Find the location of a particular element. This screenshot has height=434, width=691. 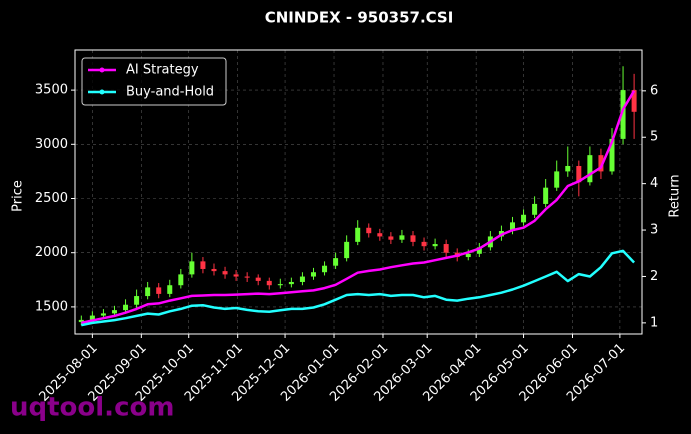

legend-box is located at coordinates (154, 81).